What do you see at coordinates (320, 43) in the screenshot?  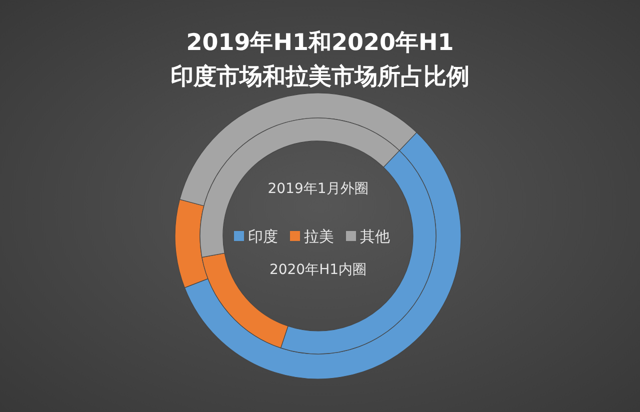 I see `chart-title: 2019年H1和2020年H1` at bounding box center [320, 43].